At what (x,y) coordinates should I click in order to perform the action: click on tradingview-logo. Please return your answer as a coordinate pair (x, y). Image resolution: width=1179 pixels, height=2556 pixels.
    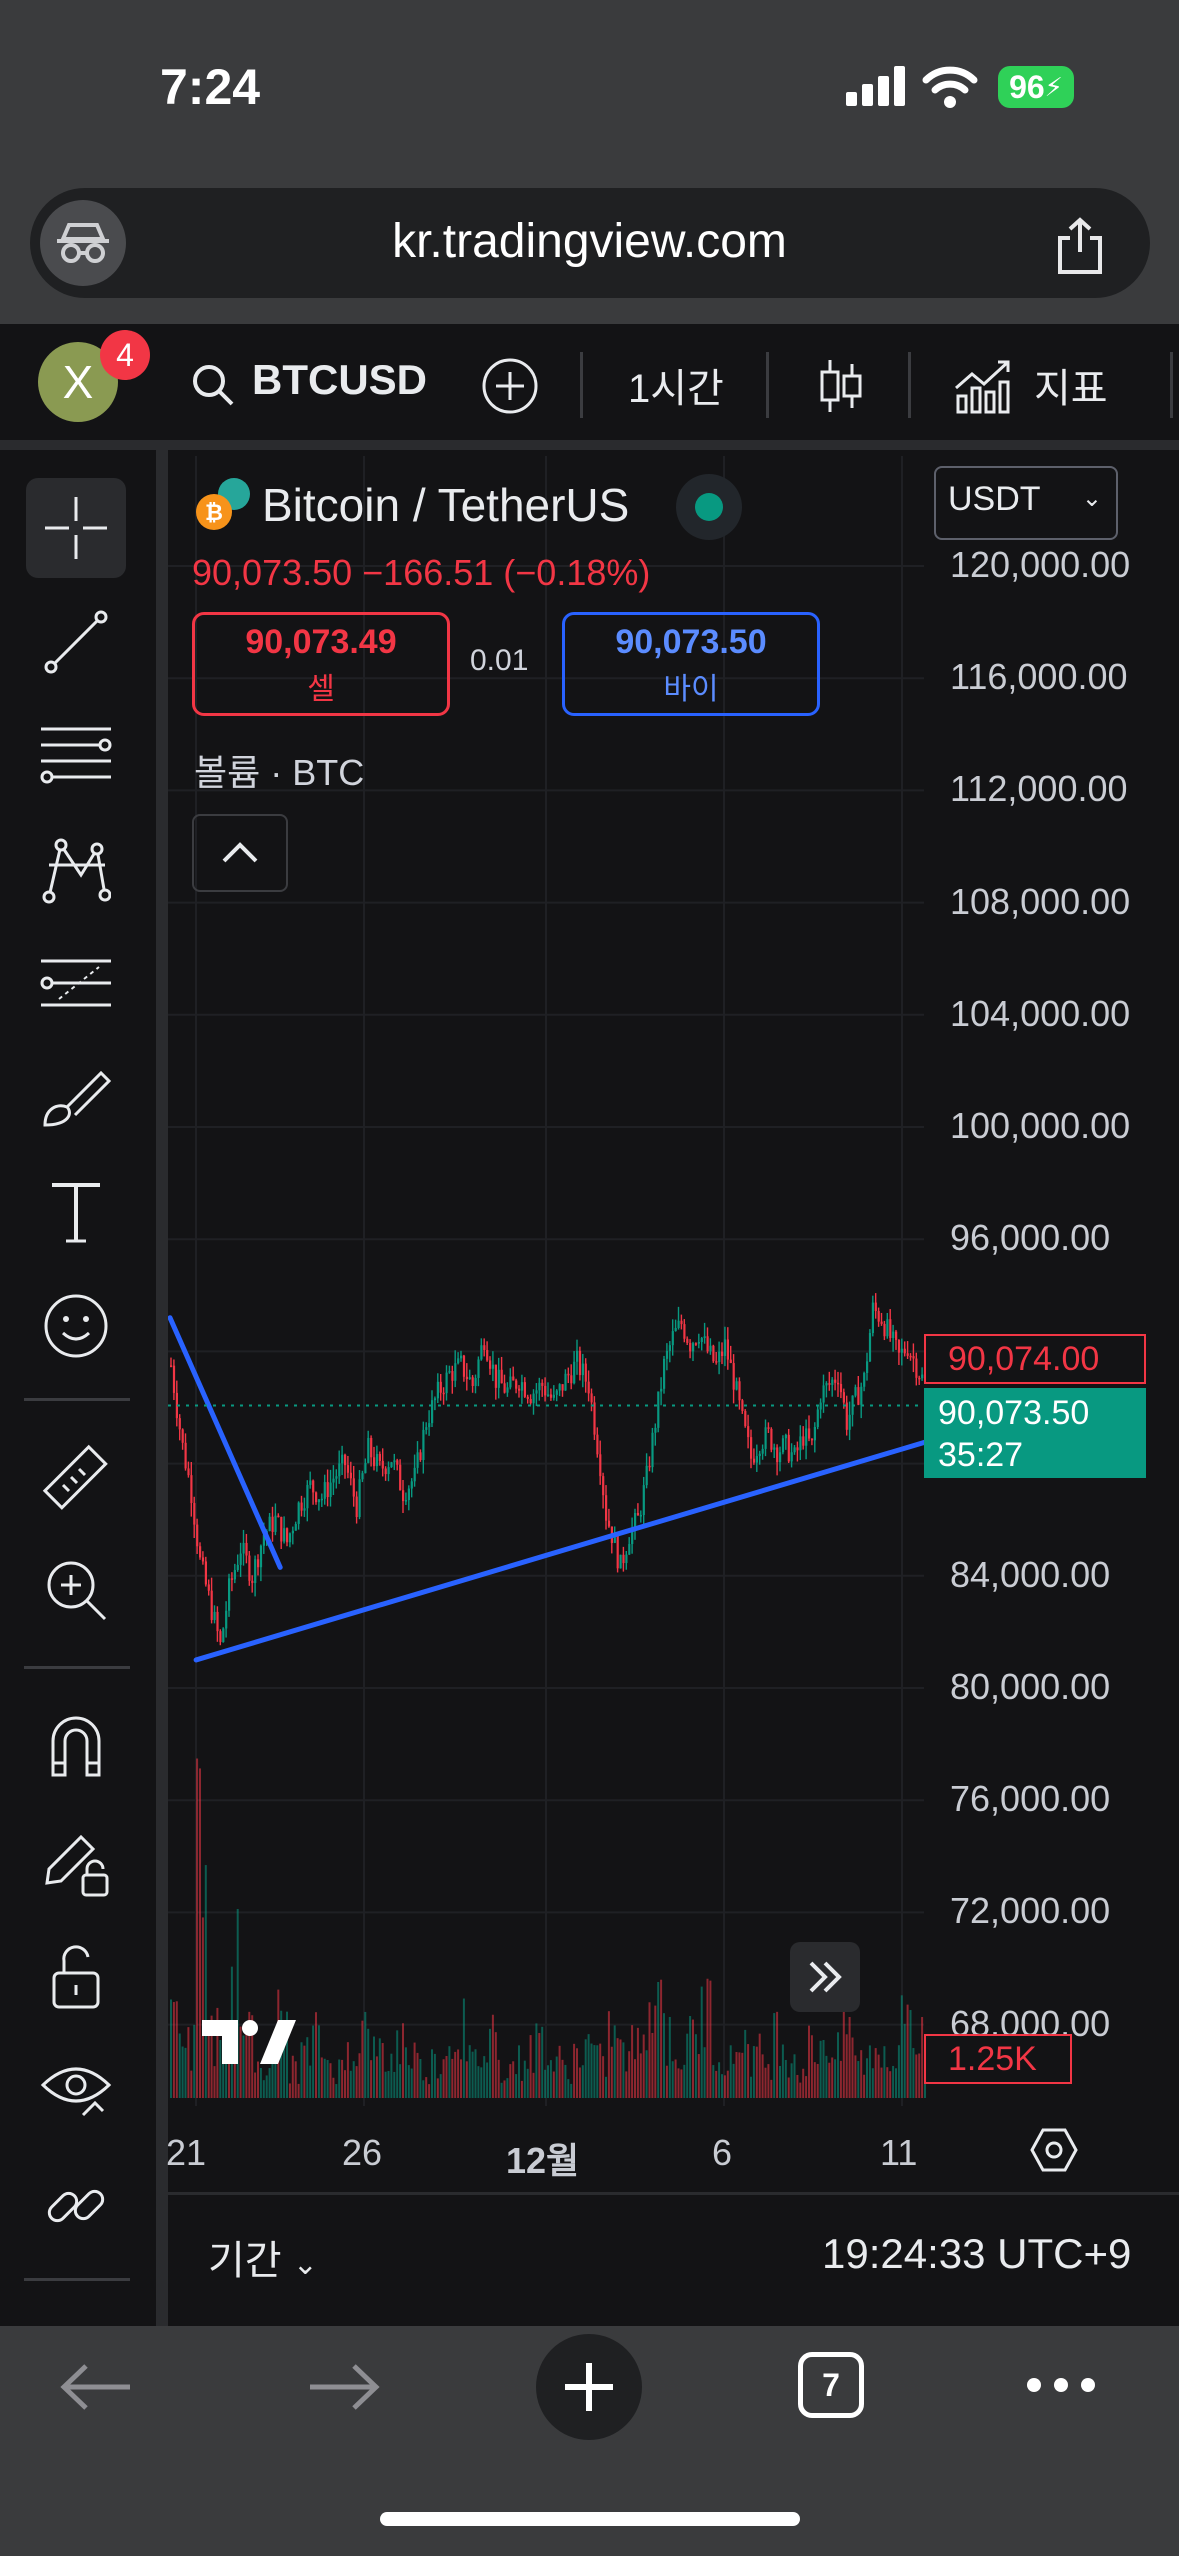
    Looking at the image, I should click on (248, 2042).